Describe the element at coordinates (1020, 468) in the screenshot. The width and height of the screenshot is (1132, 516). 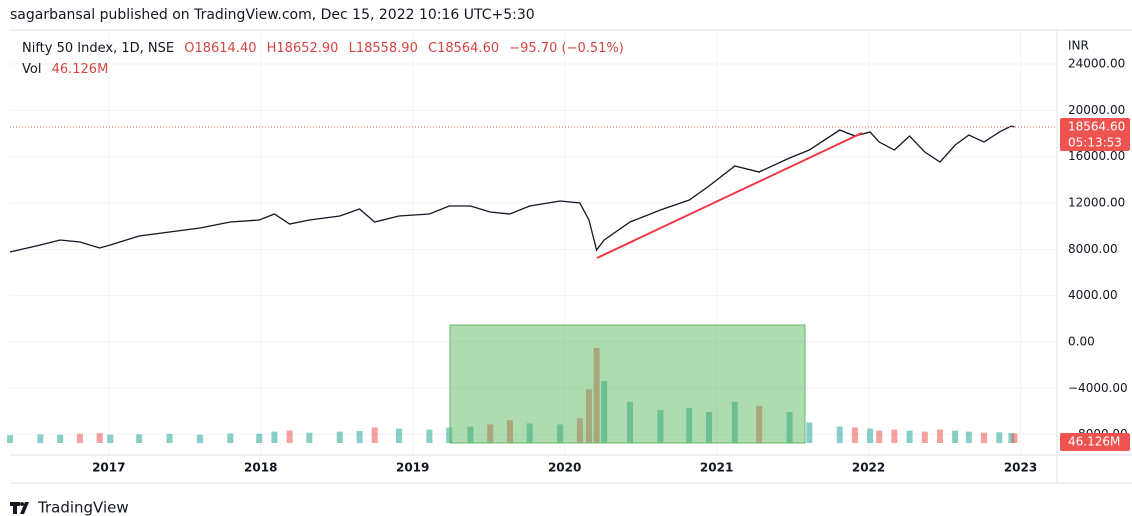
I see `x-tick-label: 2023` at that location.